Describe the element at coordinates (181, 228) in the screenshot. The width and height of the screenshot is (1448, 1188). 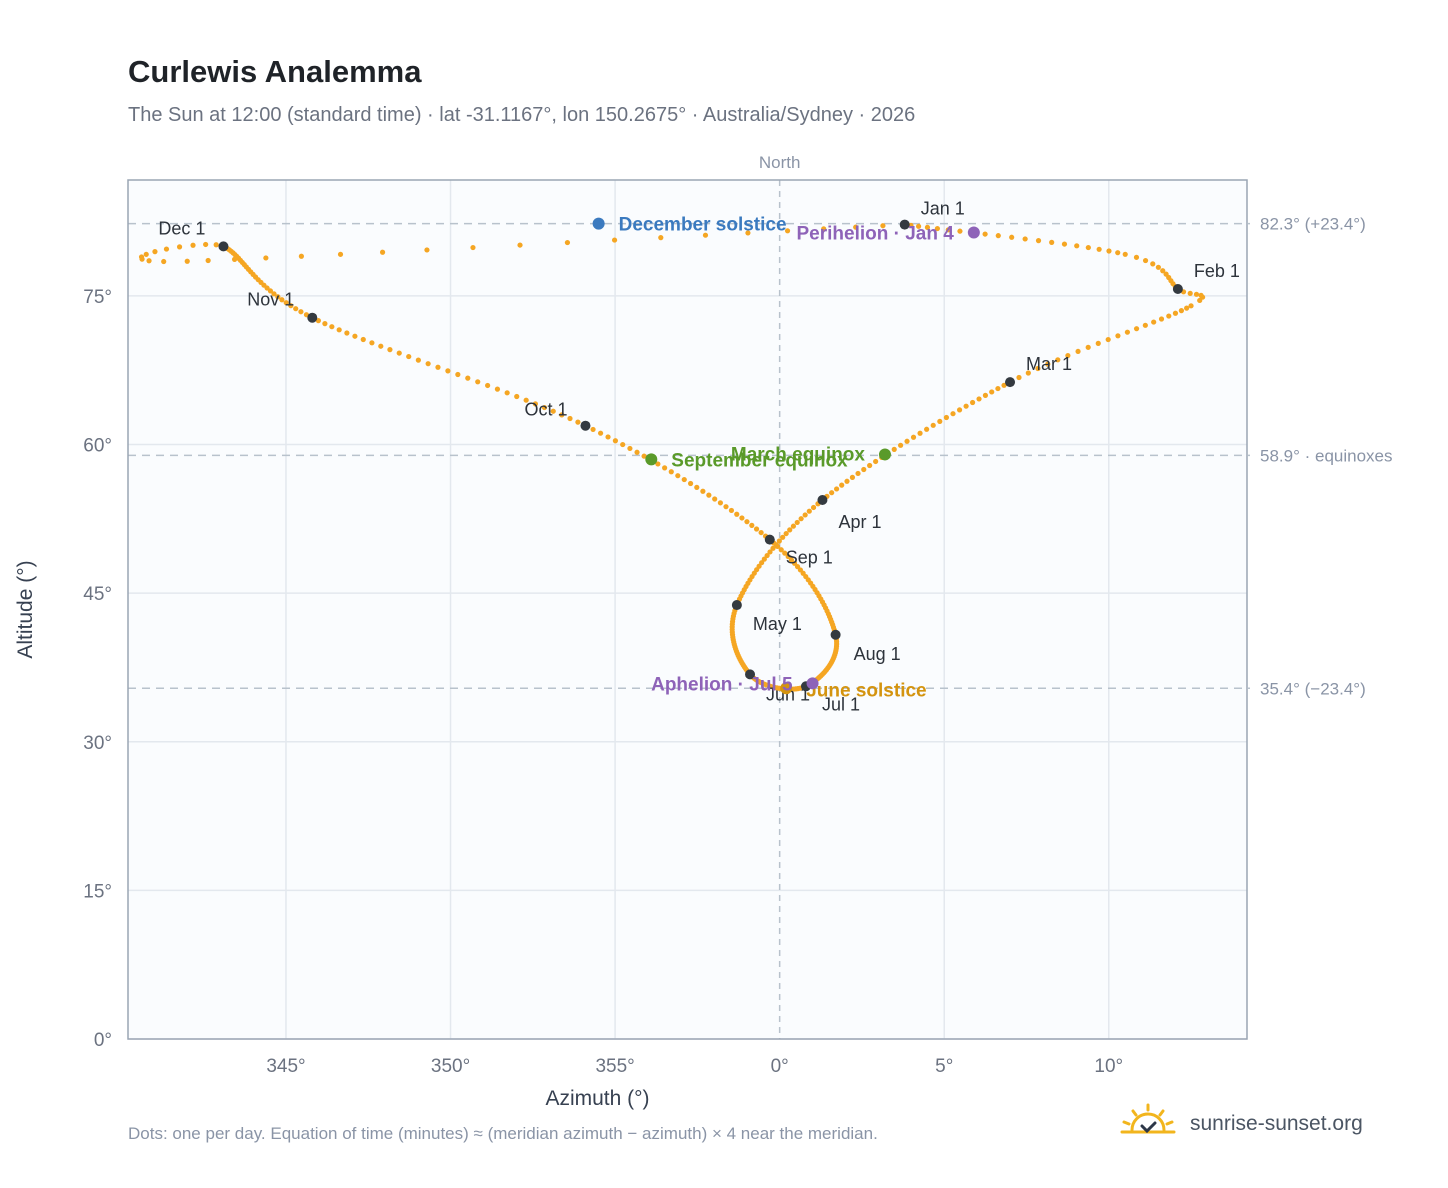
I see `month-marker-label: Dec 1` at that location.